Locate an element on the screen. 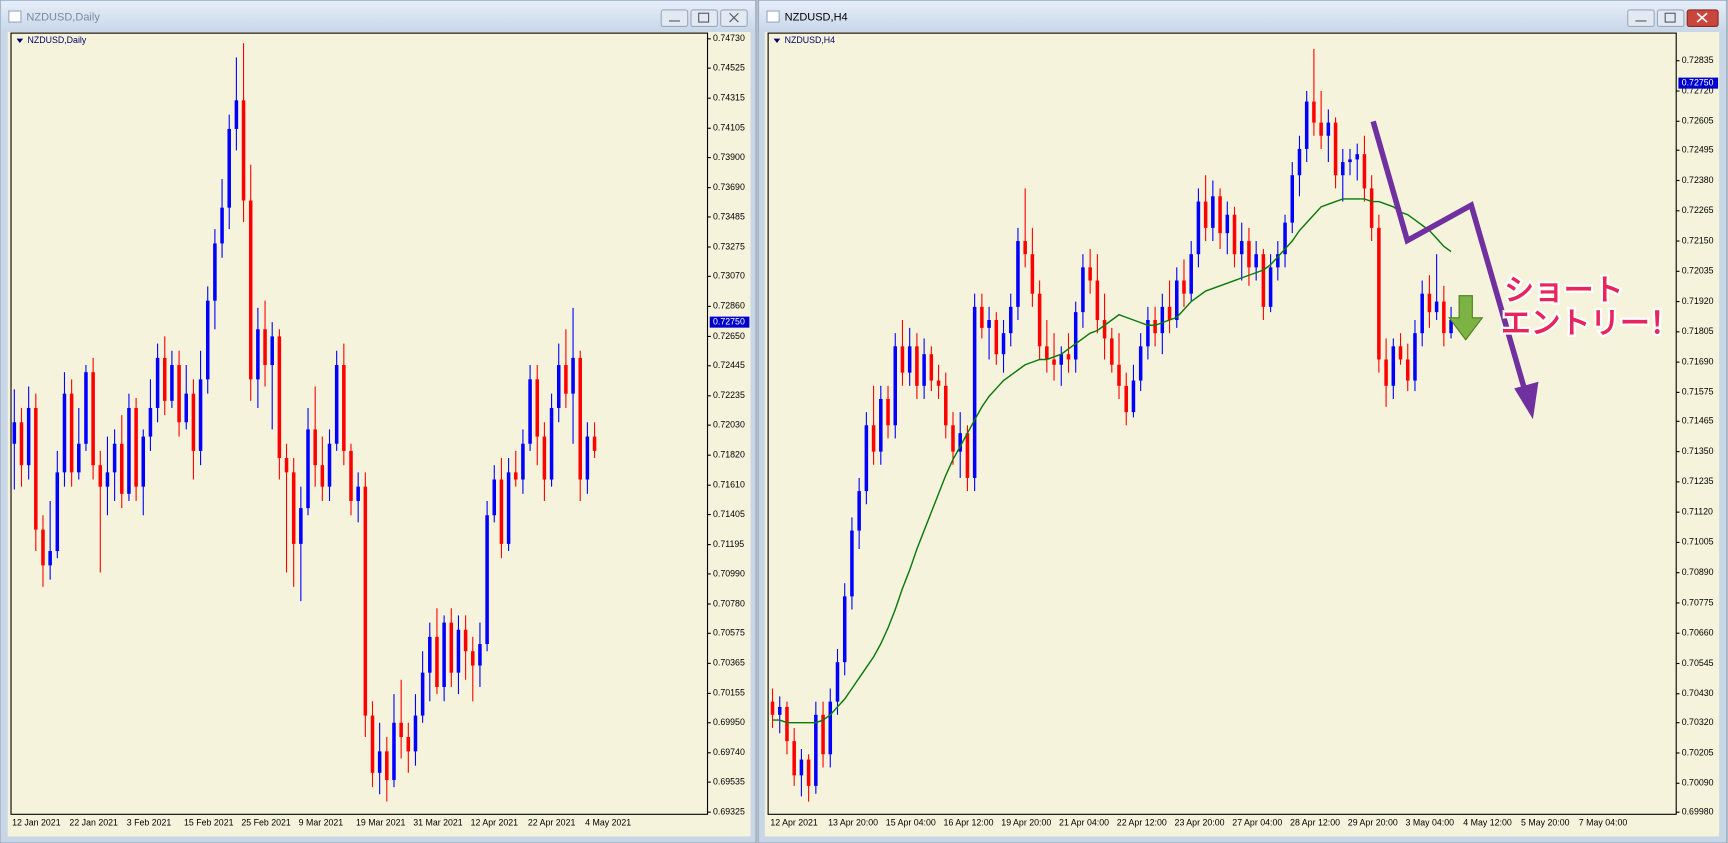 This screenshot has width=1728, height=843. y-tick-label: 0.72380 is located at coordinates (1698, 180).